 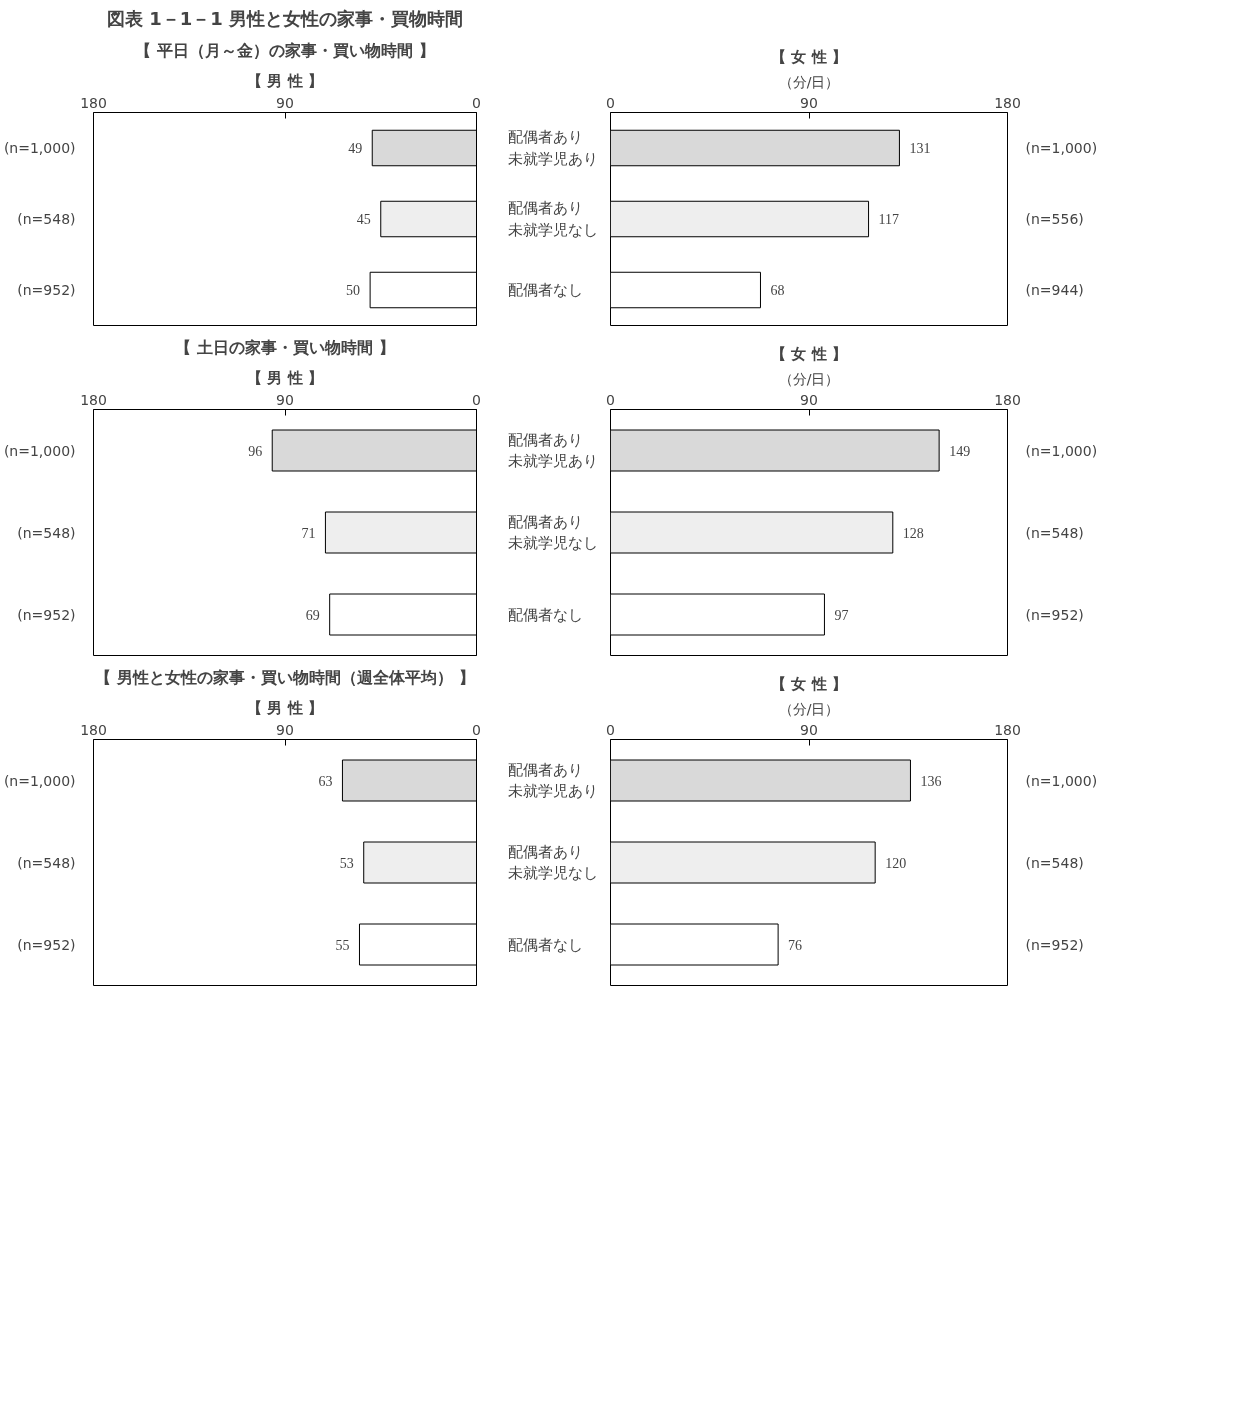 What do you see at coordinates (285, 677) in the screenshot?
I see `chart-subtitle: 【 男性と女性の家事・買い物時間（週全体平均） 】` at bounding box center [285, 677].